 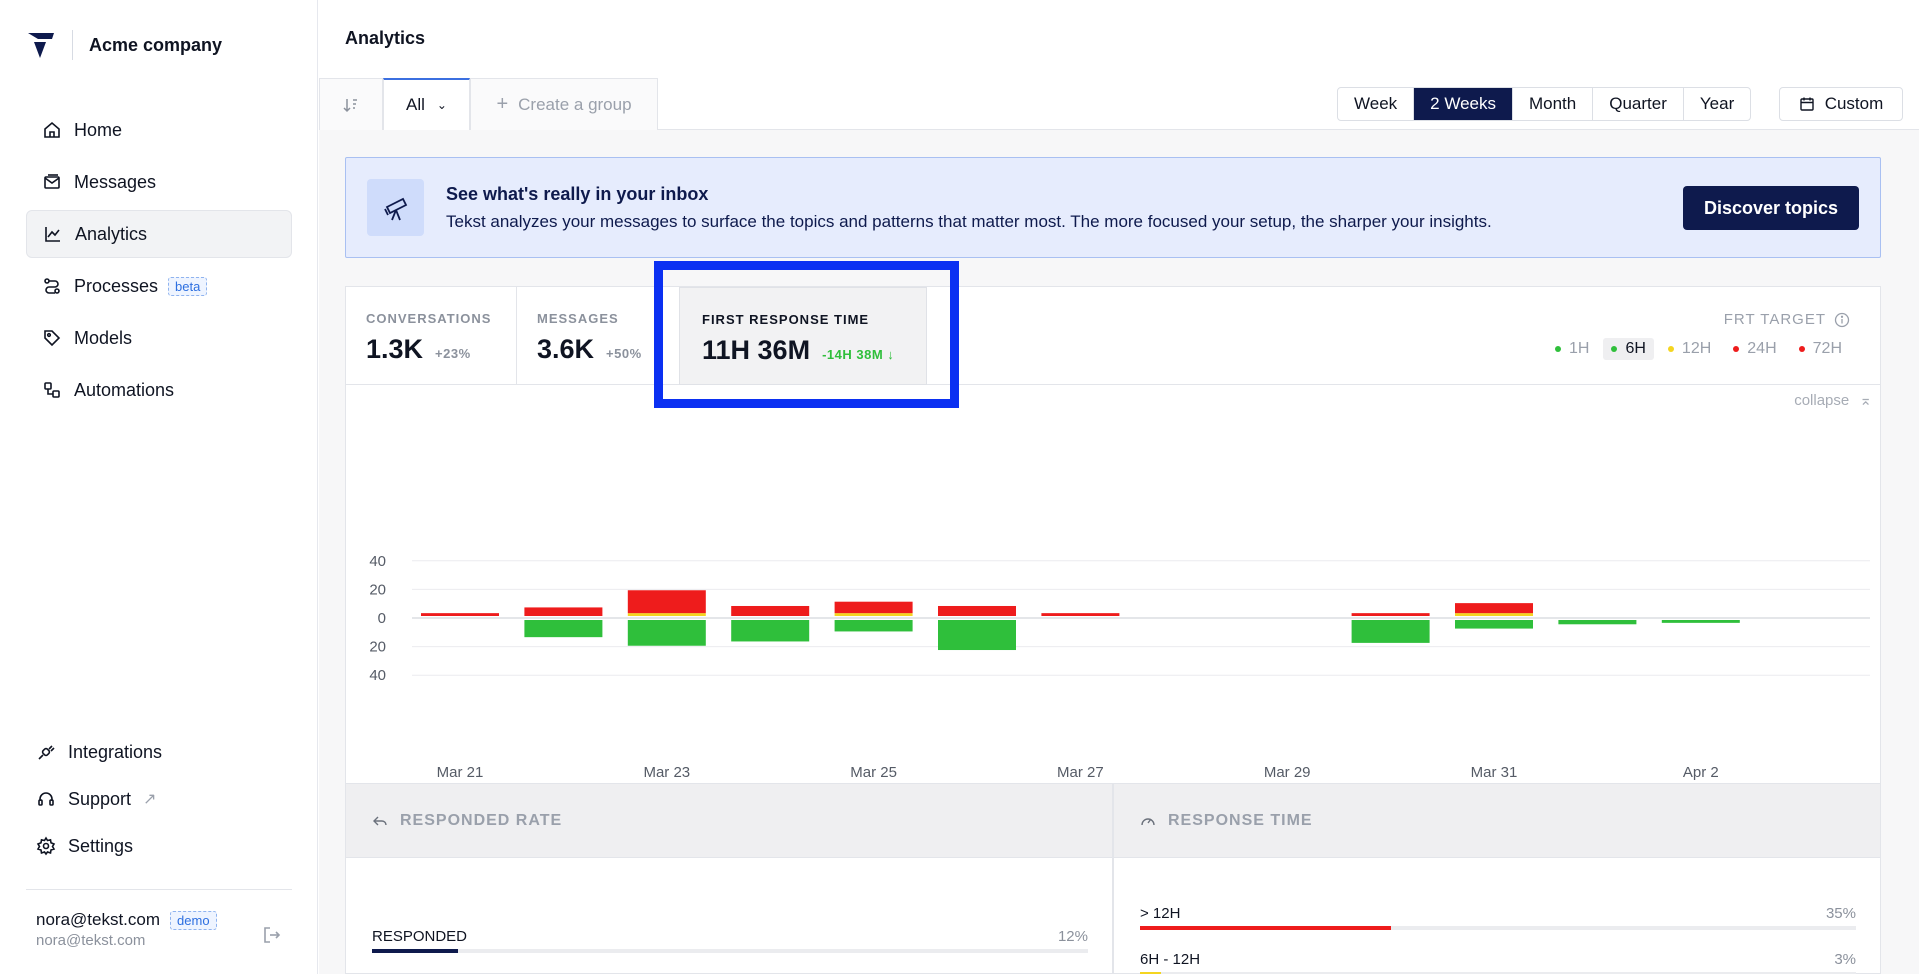 What do you see at coordinates (1696, 348) in the screenshot?
I see `frt-option-label: 12H` at bounding box center [1696, 348].